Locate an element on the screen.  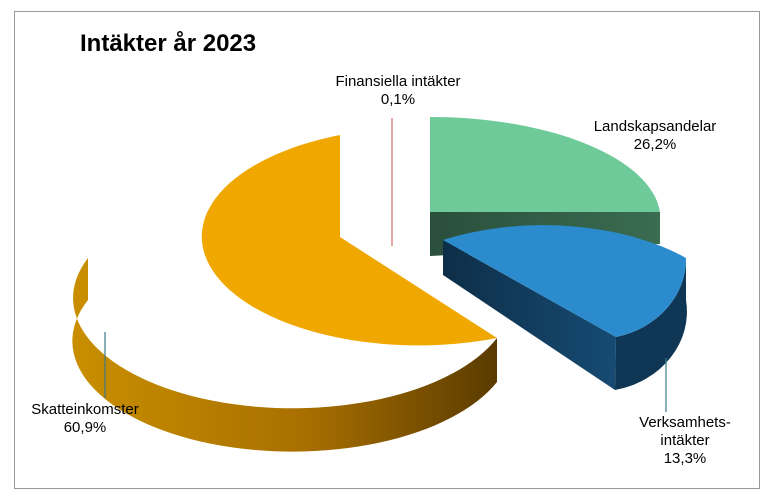
label-landskapsandelar: Landskapsandelar 26,2% is located at coordinates (655, 136).